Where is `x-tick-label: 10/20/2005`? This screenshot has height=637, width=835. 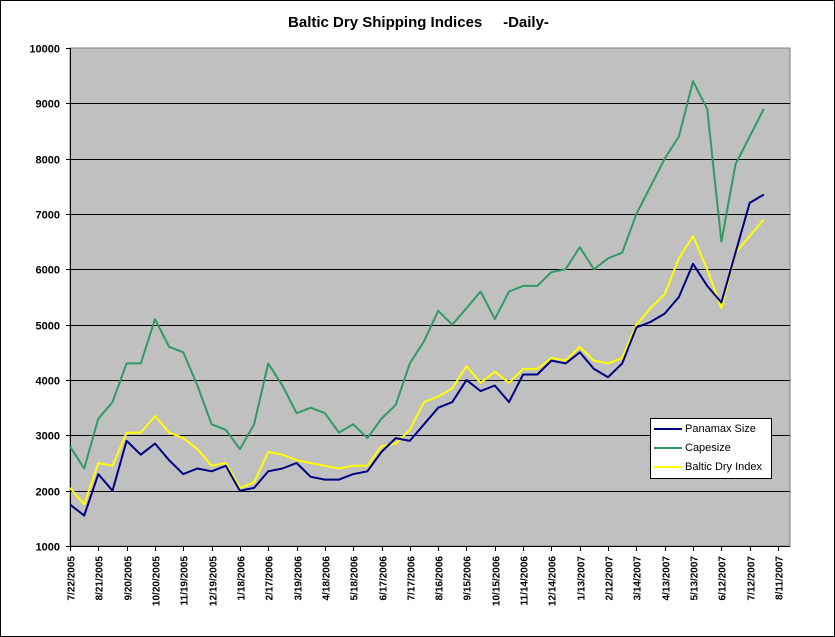
x-tick-label: 10/20/2005 is located at coordinates (157, 581).